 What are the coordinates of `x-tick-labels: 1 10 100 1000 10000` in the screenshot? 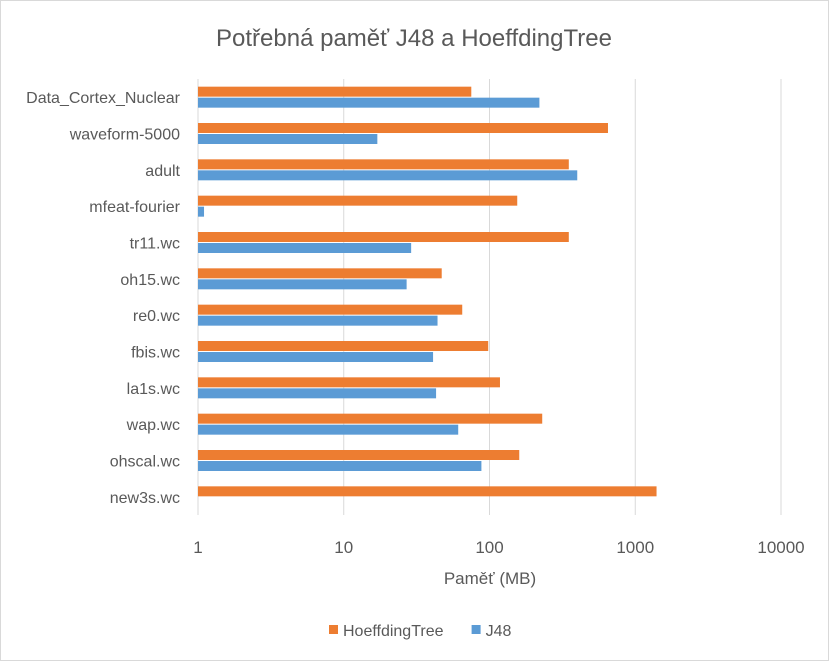 It's located at (498, 547).